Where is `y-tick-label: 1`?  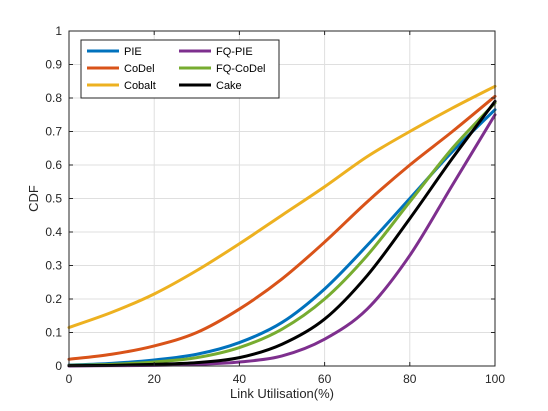
y-tick-label: 1 is located at coordinates (58, 31).